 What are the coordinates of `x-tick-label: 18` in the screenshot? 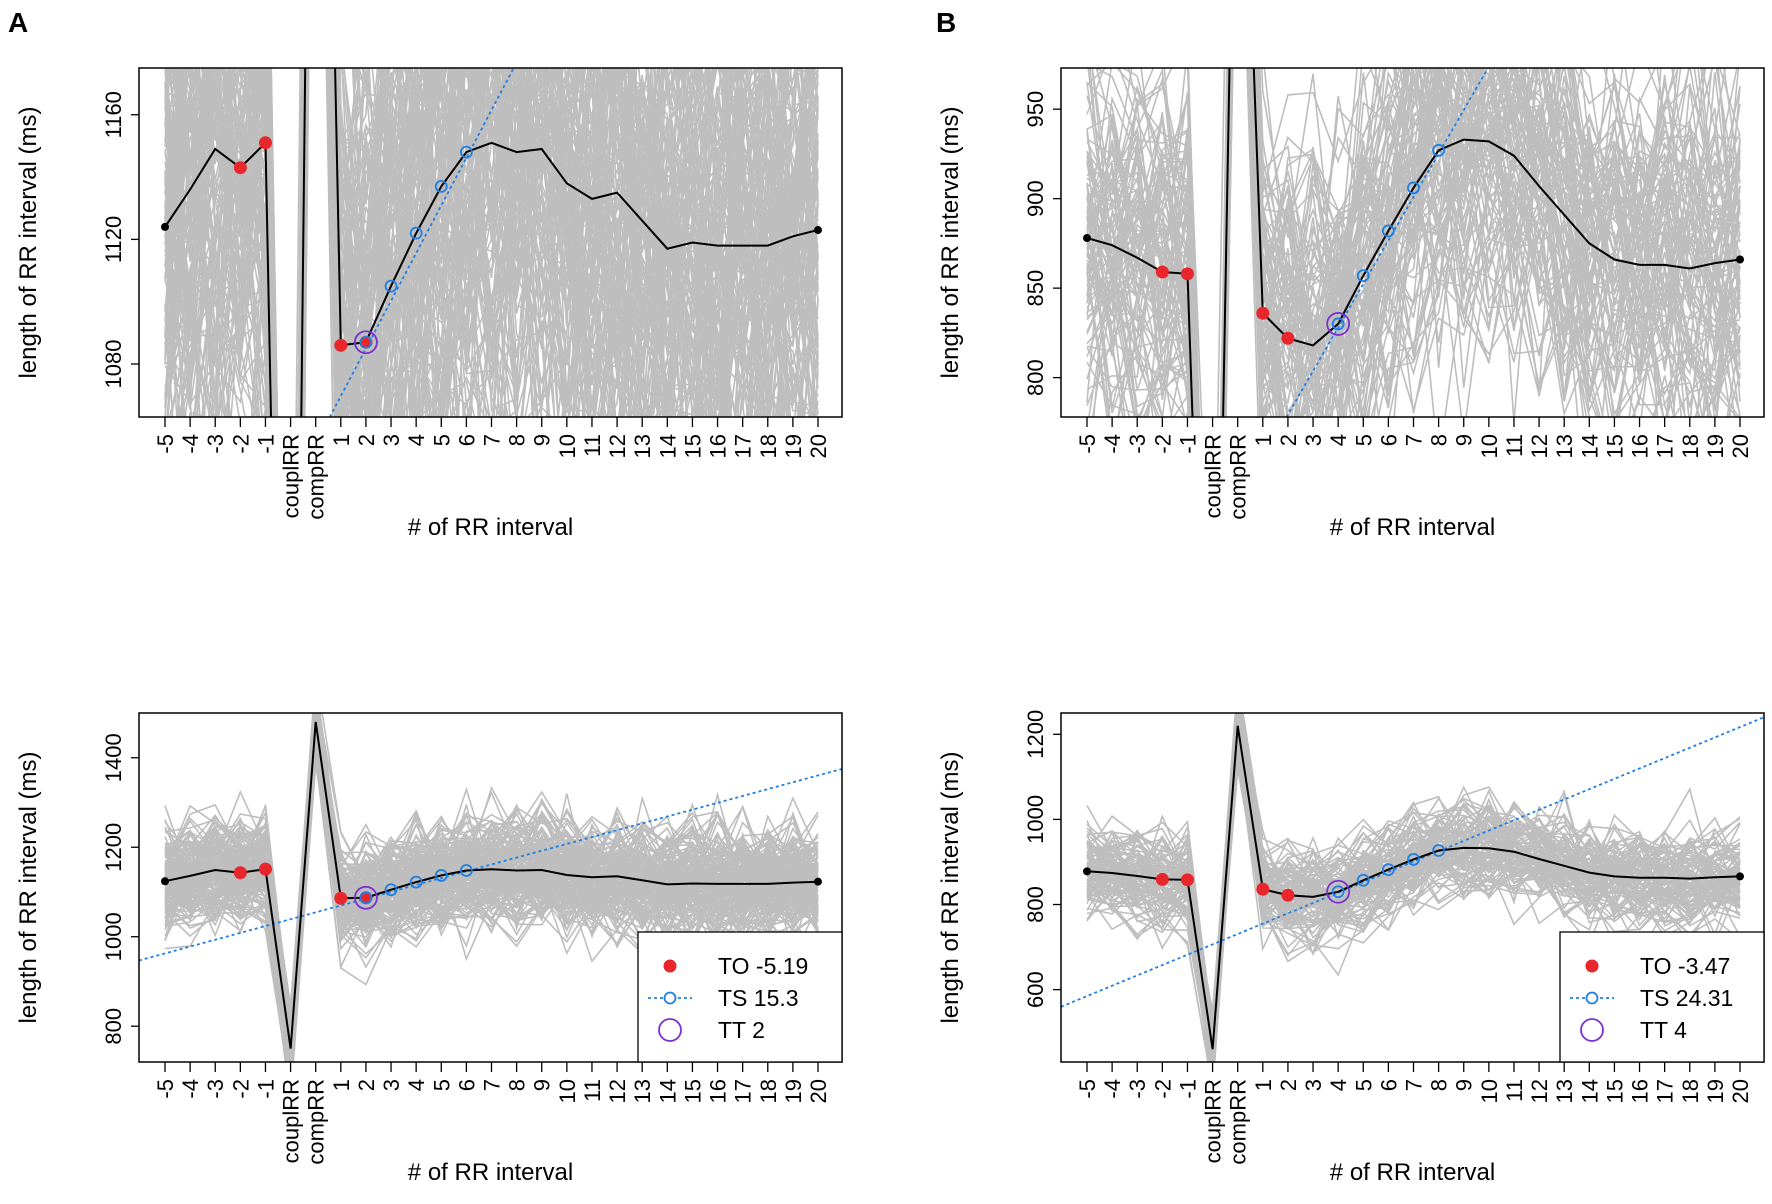 It's located at (1690, 1091).